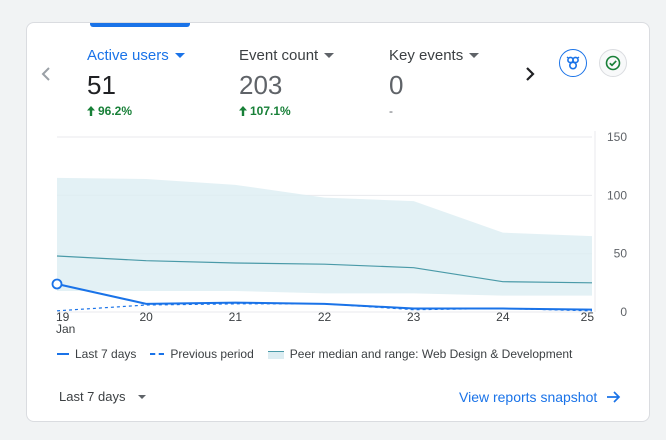 The image size is (666, 440). What do you see at coordinates (57, 284) in the screenshot?
I see `data-point-marker` at bounding box center [57, 284].